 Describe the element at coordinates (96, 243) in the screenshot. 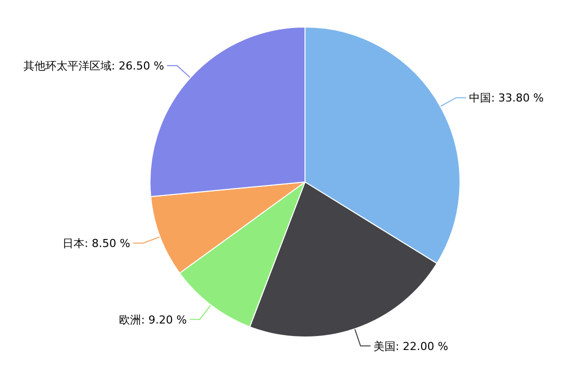

I see `slice-label: 日本: 8.50 %` at that location.